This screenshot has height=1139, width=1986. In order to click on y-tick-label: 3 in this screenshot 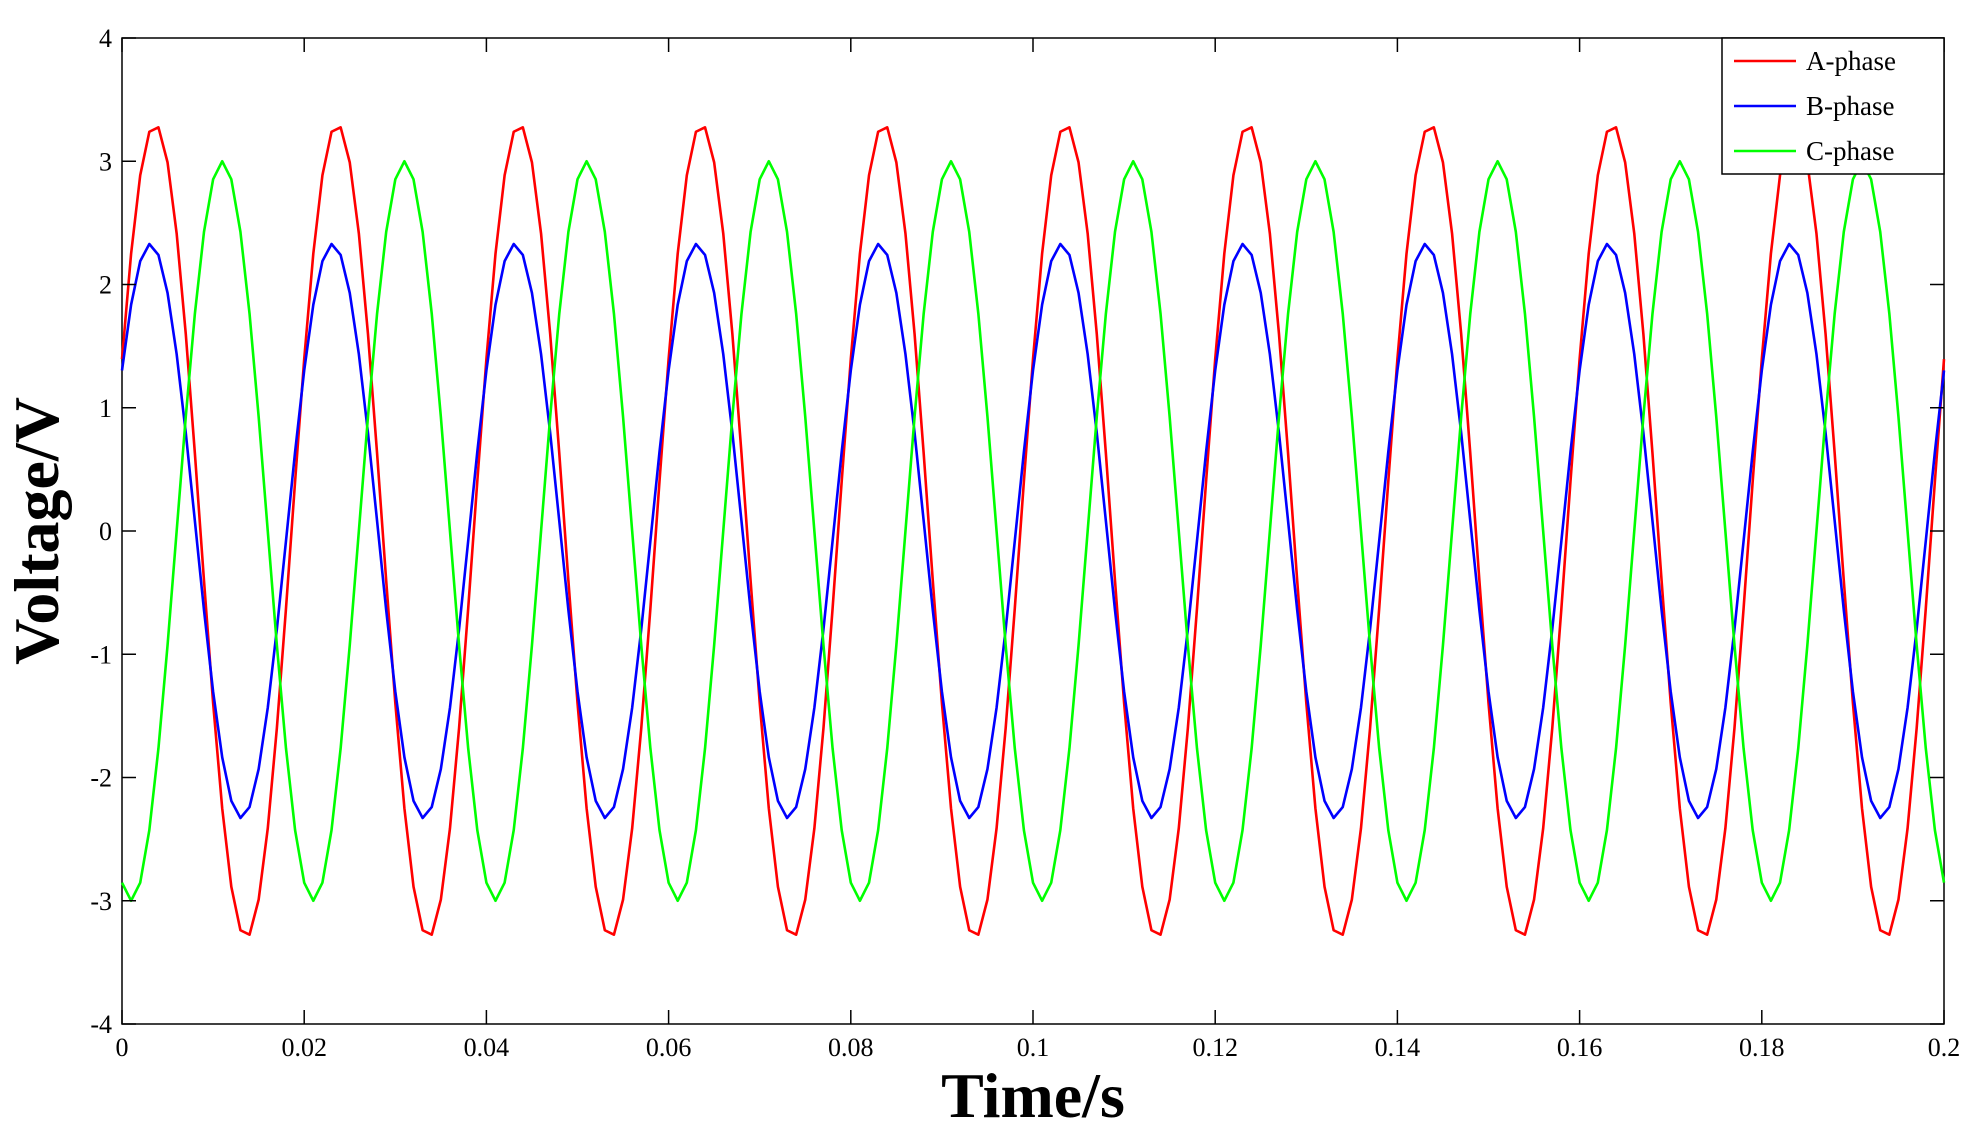, I will do `click(105, 161)`.